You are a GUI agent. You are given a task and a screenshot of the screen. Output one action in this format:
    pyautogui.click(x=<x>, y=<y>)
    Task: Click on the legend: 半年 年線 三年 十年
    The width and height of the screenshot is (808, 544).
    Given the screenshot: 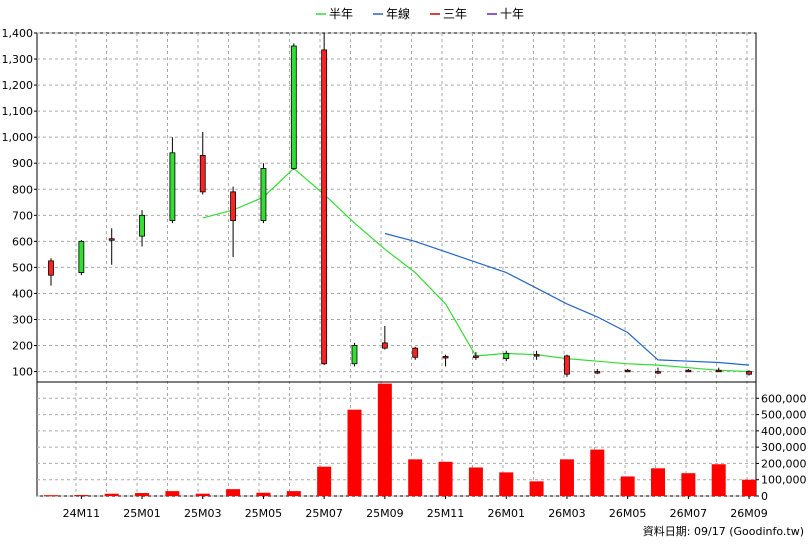 What is the action you would take?
    pyautogui.click(x=420, y=13)
    